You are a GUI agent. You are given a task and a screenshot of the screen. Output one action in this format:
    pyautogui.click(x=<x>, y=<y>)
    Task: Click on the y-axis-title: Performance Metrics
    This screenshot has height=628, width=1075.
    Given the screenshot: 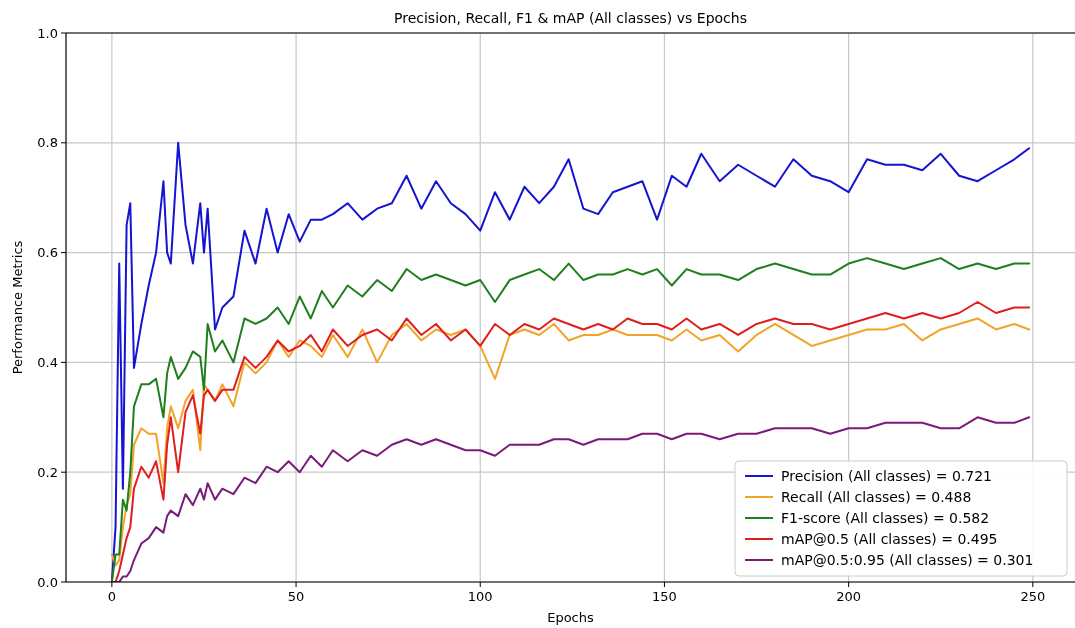 What is the action you would take?
    pyautogui.click(x=17, y=307)
    